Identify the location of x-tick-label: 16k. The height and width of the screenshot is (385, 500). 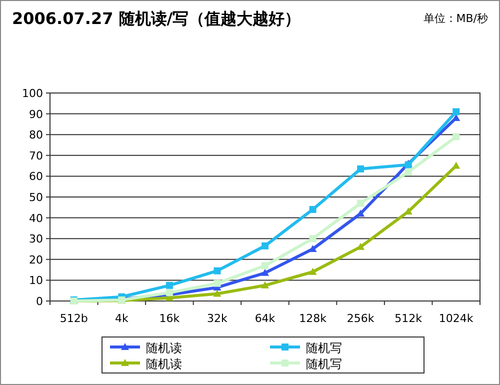
(169, 318).